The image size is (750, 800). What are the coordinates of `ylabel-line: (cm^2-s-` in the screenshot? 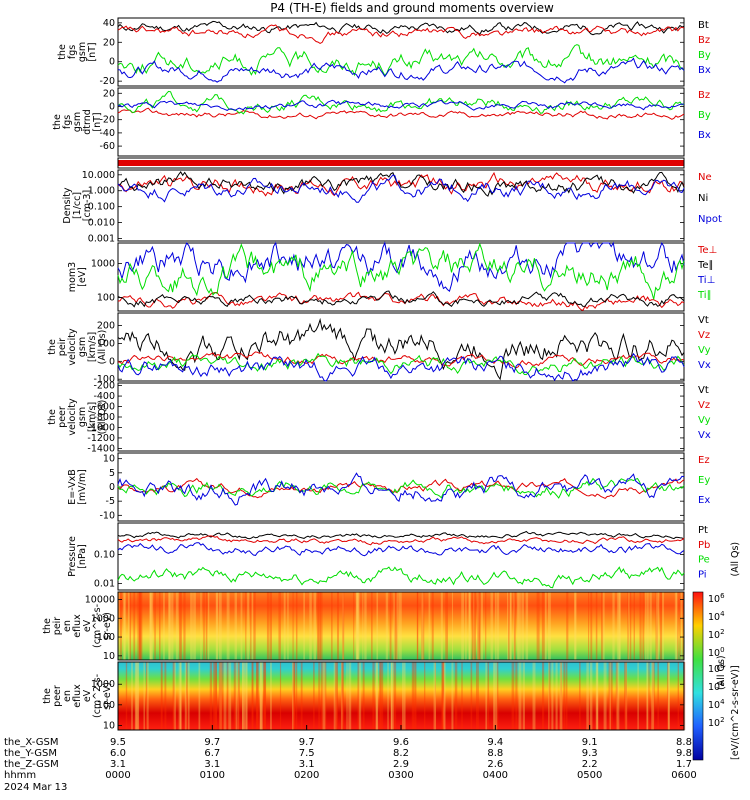 It's located at (97, 696).